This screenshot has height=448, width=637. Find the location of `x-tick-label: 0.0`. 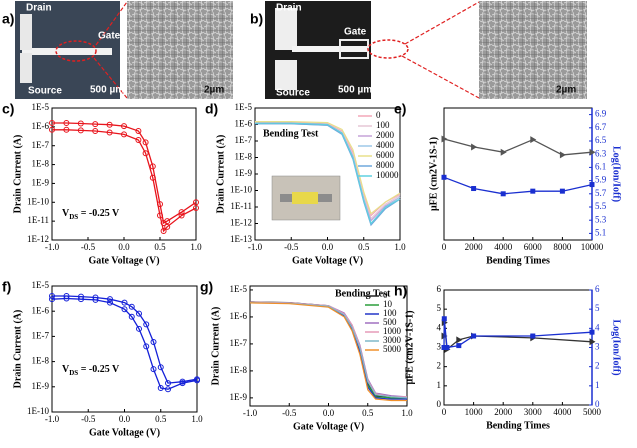

x-tick-label: 0.0 is located at coordinates (328, 247).